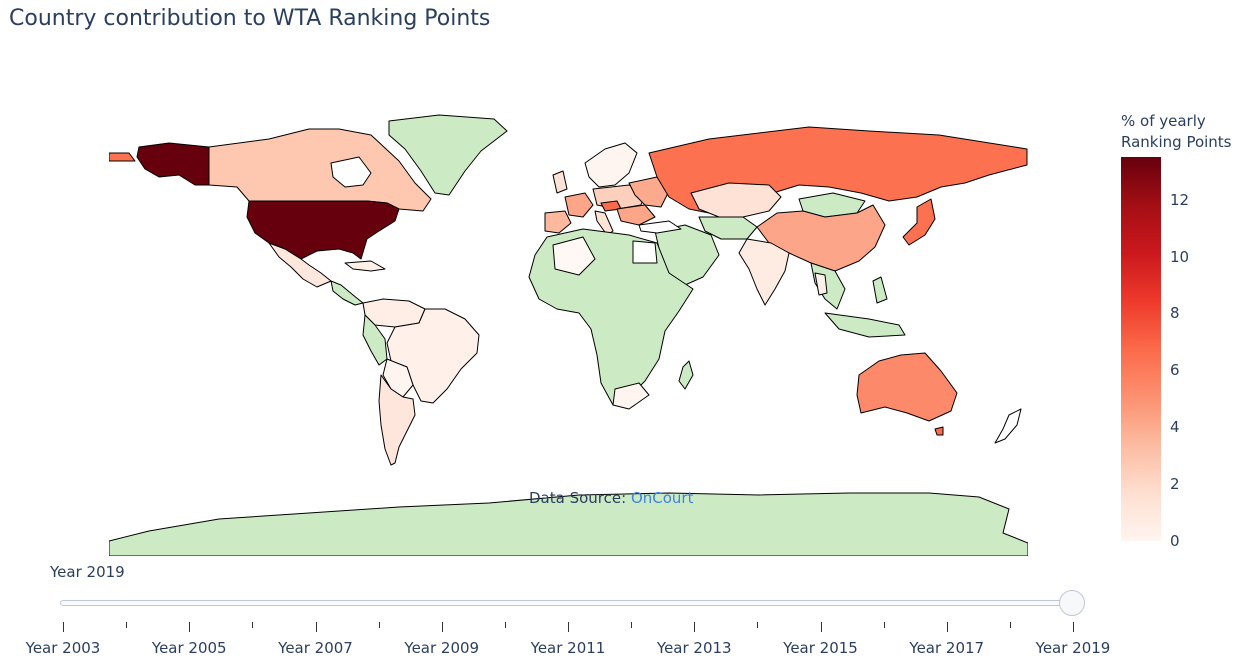 This screenshot has height=665, width=1248. I want to click on colorbar-tick-label: 4, so click(1175, 427).